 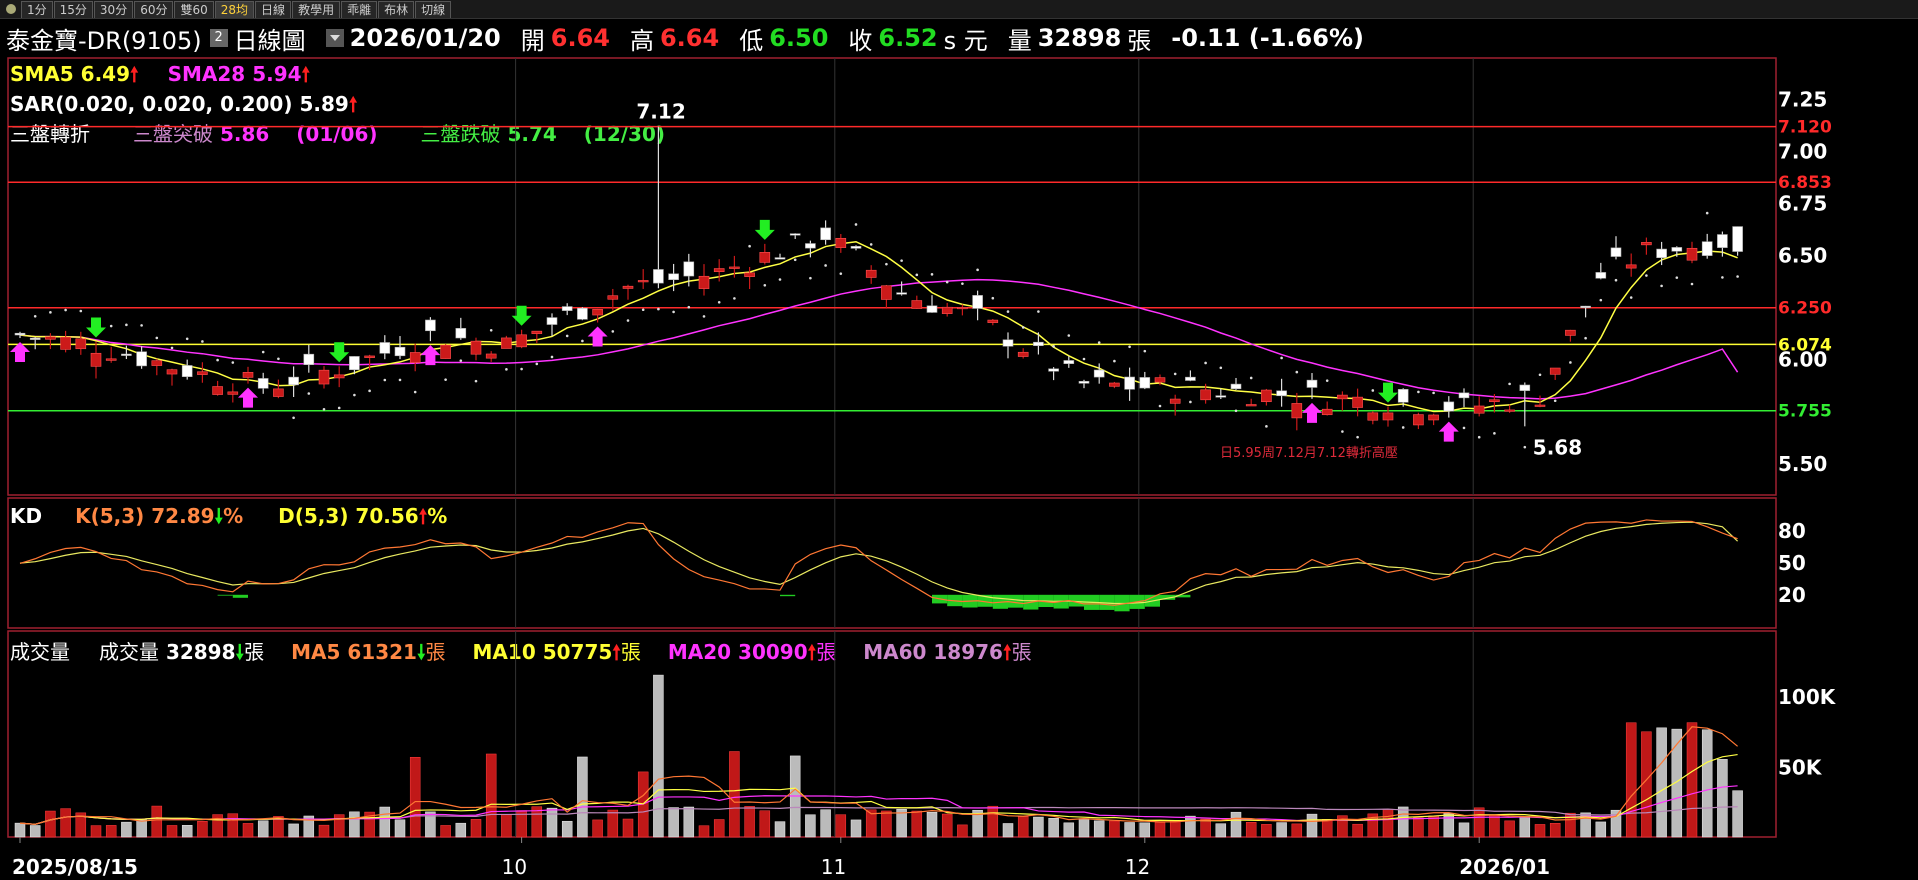 What do you see at coordinates (433, 9) in the screenshot?
I see `tab-10: 切線` at bounding box center [433, 9].